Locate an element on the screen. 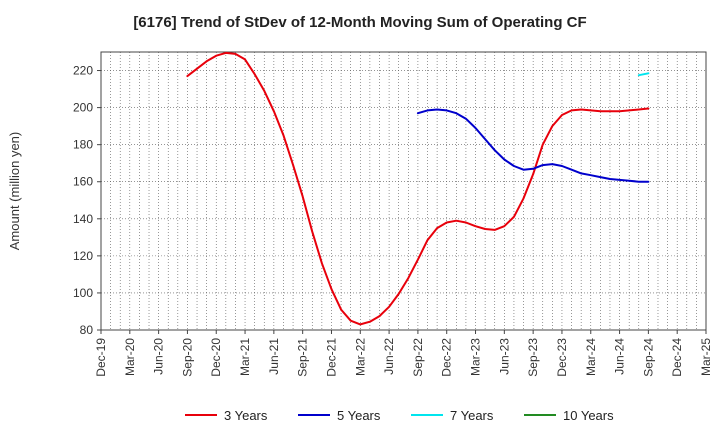 The height and width of the screenshot is (440, 720). x-tick-label: Dec-20 is located at coordinates (216, 357).